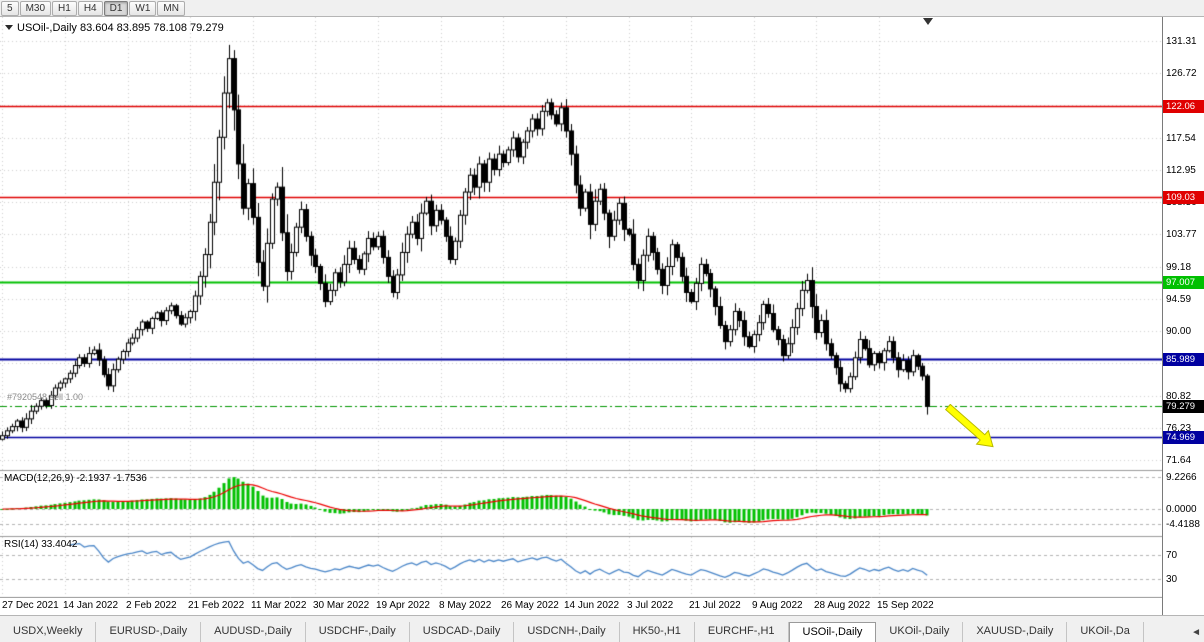 This screenshot has height=642, width=1204. What do you see at coordinates (1183, 106) in the screenshot?
I see `price-tag-122.06: 122.06` at bounding box center [1183, 106].